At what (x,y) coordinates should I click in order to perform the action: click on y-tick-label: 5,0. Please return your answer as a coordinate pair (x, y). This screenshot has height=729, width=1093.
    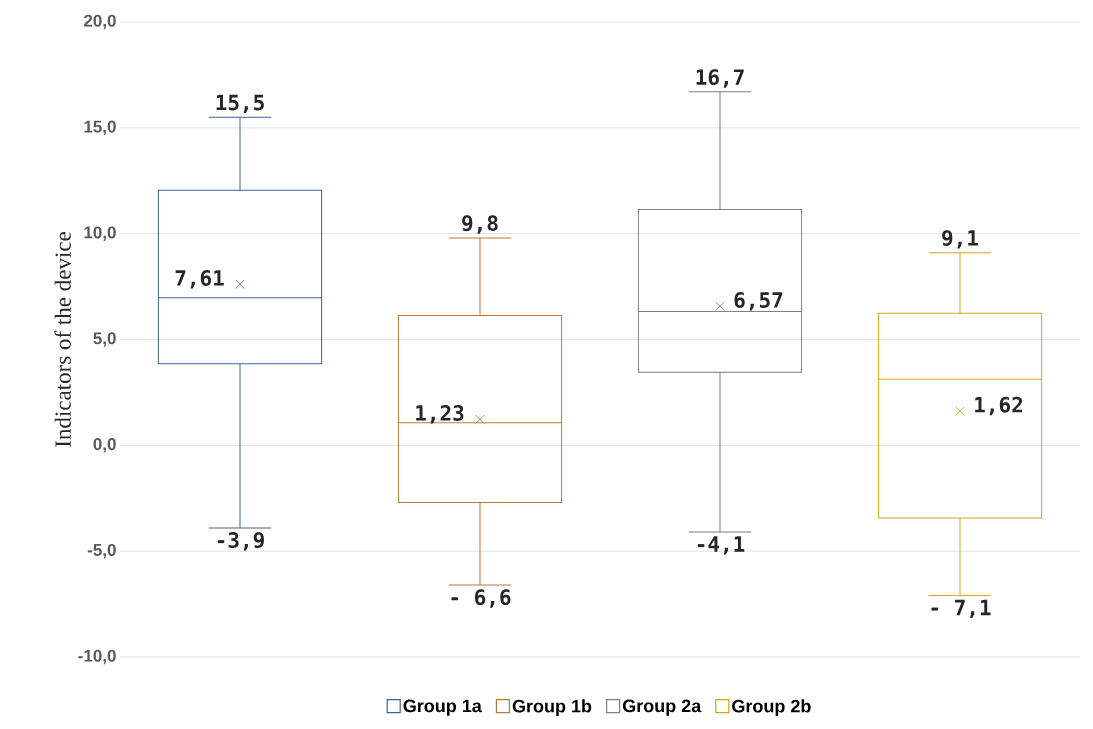
    Looking at the image, I should click on (104, 339).